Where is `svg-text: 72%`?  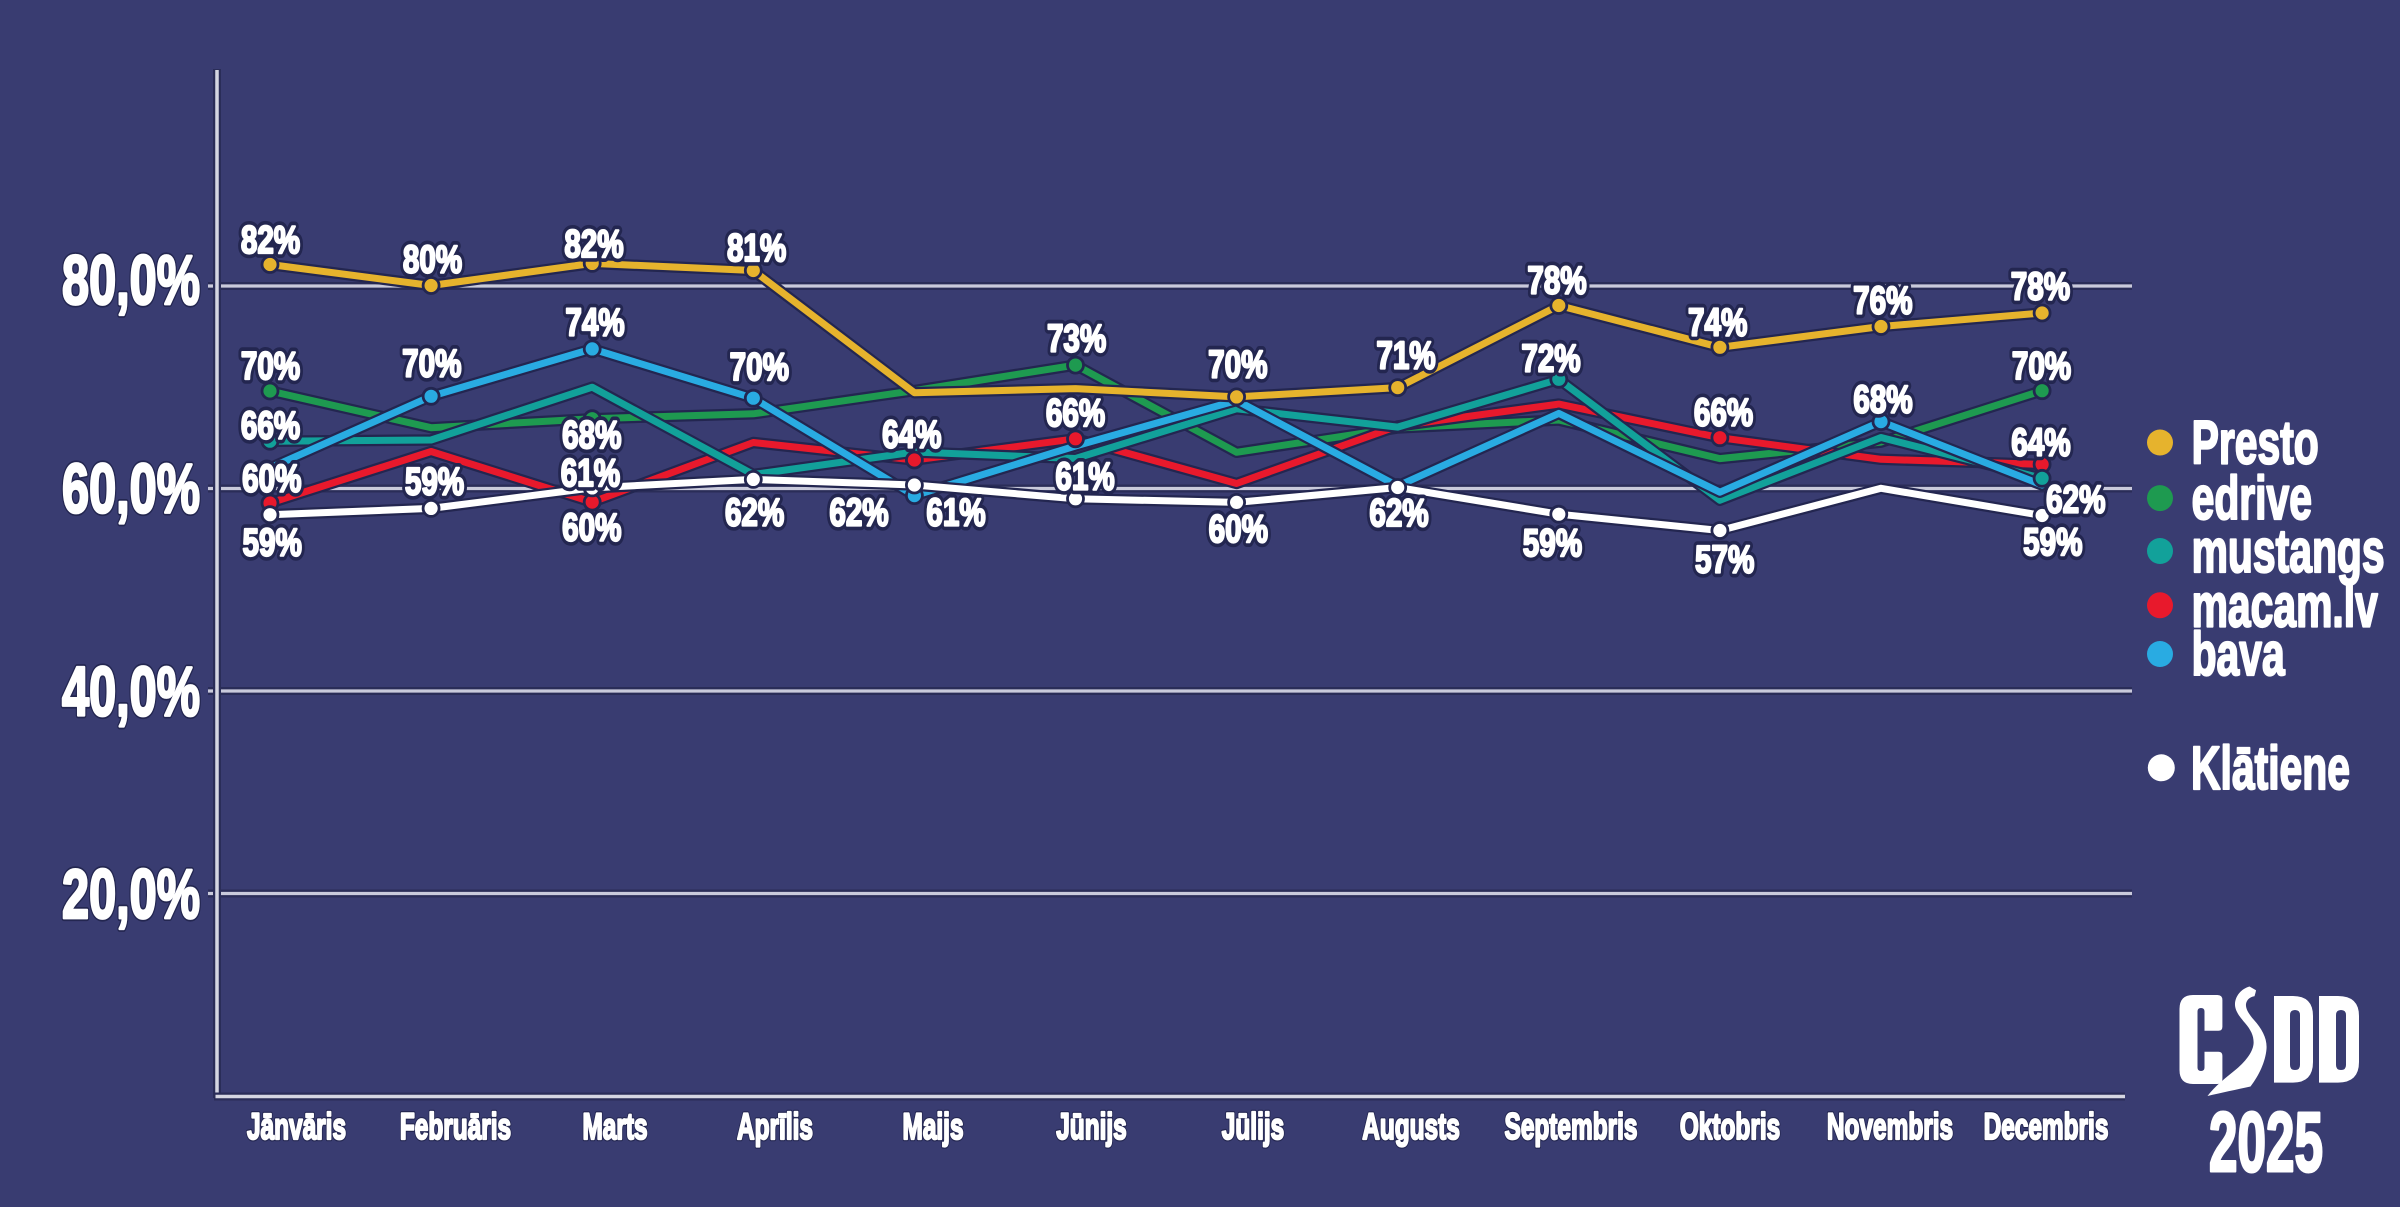 svg-text: 72% is located at coordinates (1550, 359).